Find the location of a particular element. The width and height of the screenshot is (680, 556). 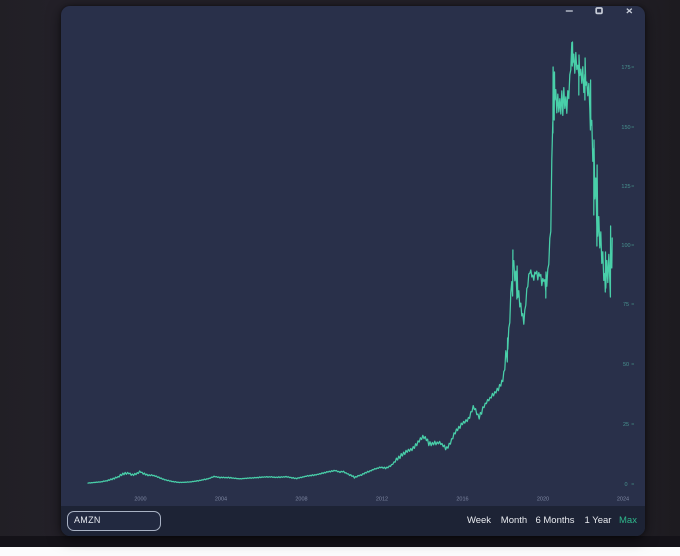

svg-text: 2016 is located at coordinates (462, 500).